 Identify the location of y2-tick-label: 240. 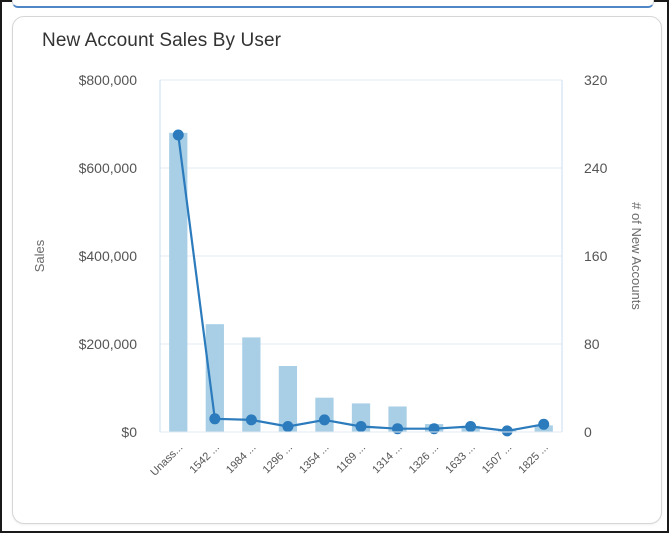
(596, 168).